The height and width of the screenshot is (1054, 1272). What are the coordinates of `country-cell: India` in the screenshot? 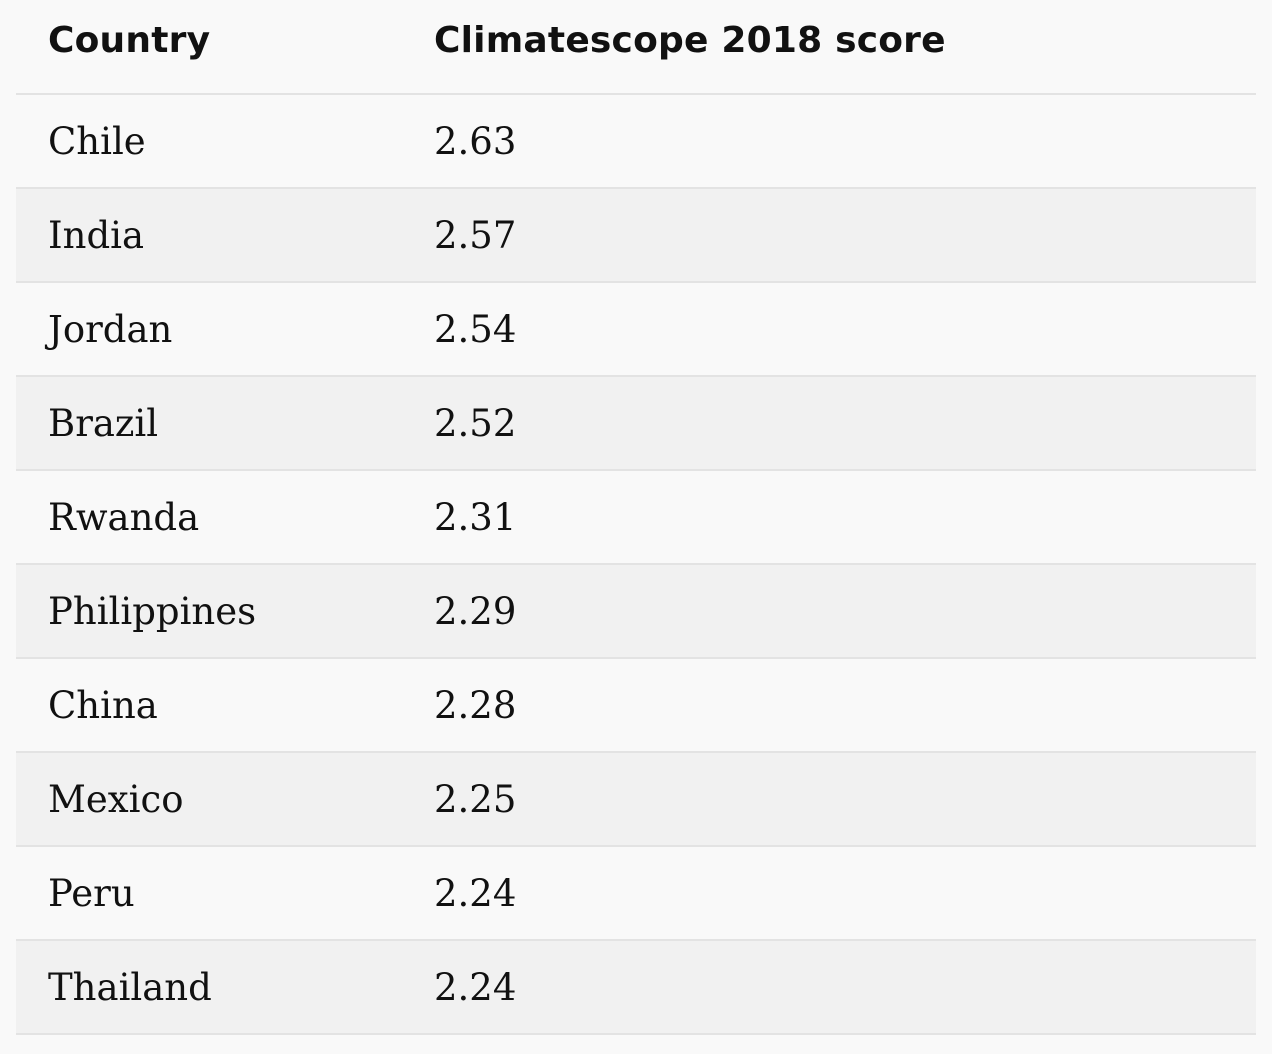 It's located at (96, 235).